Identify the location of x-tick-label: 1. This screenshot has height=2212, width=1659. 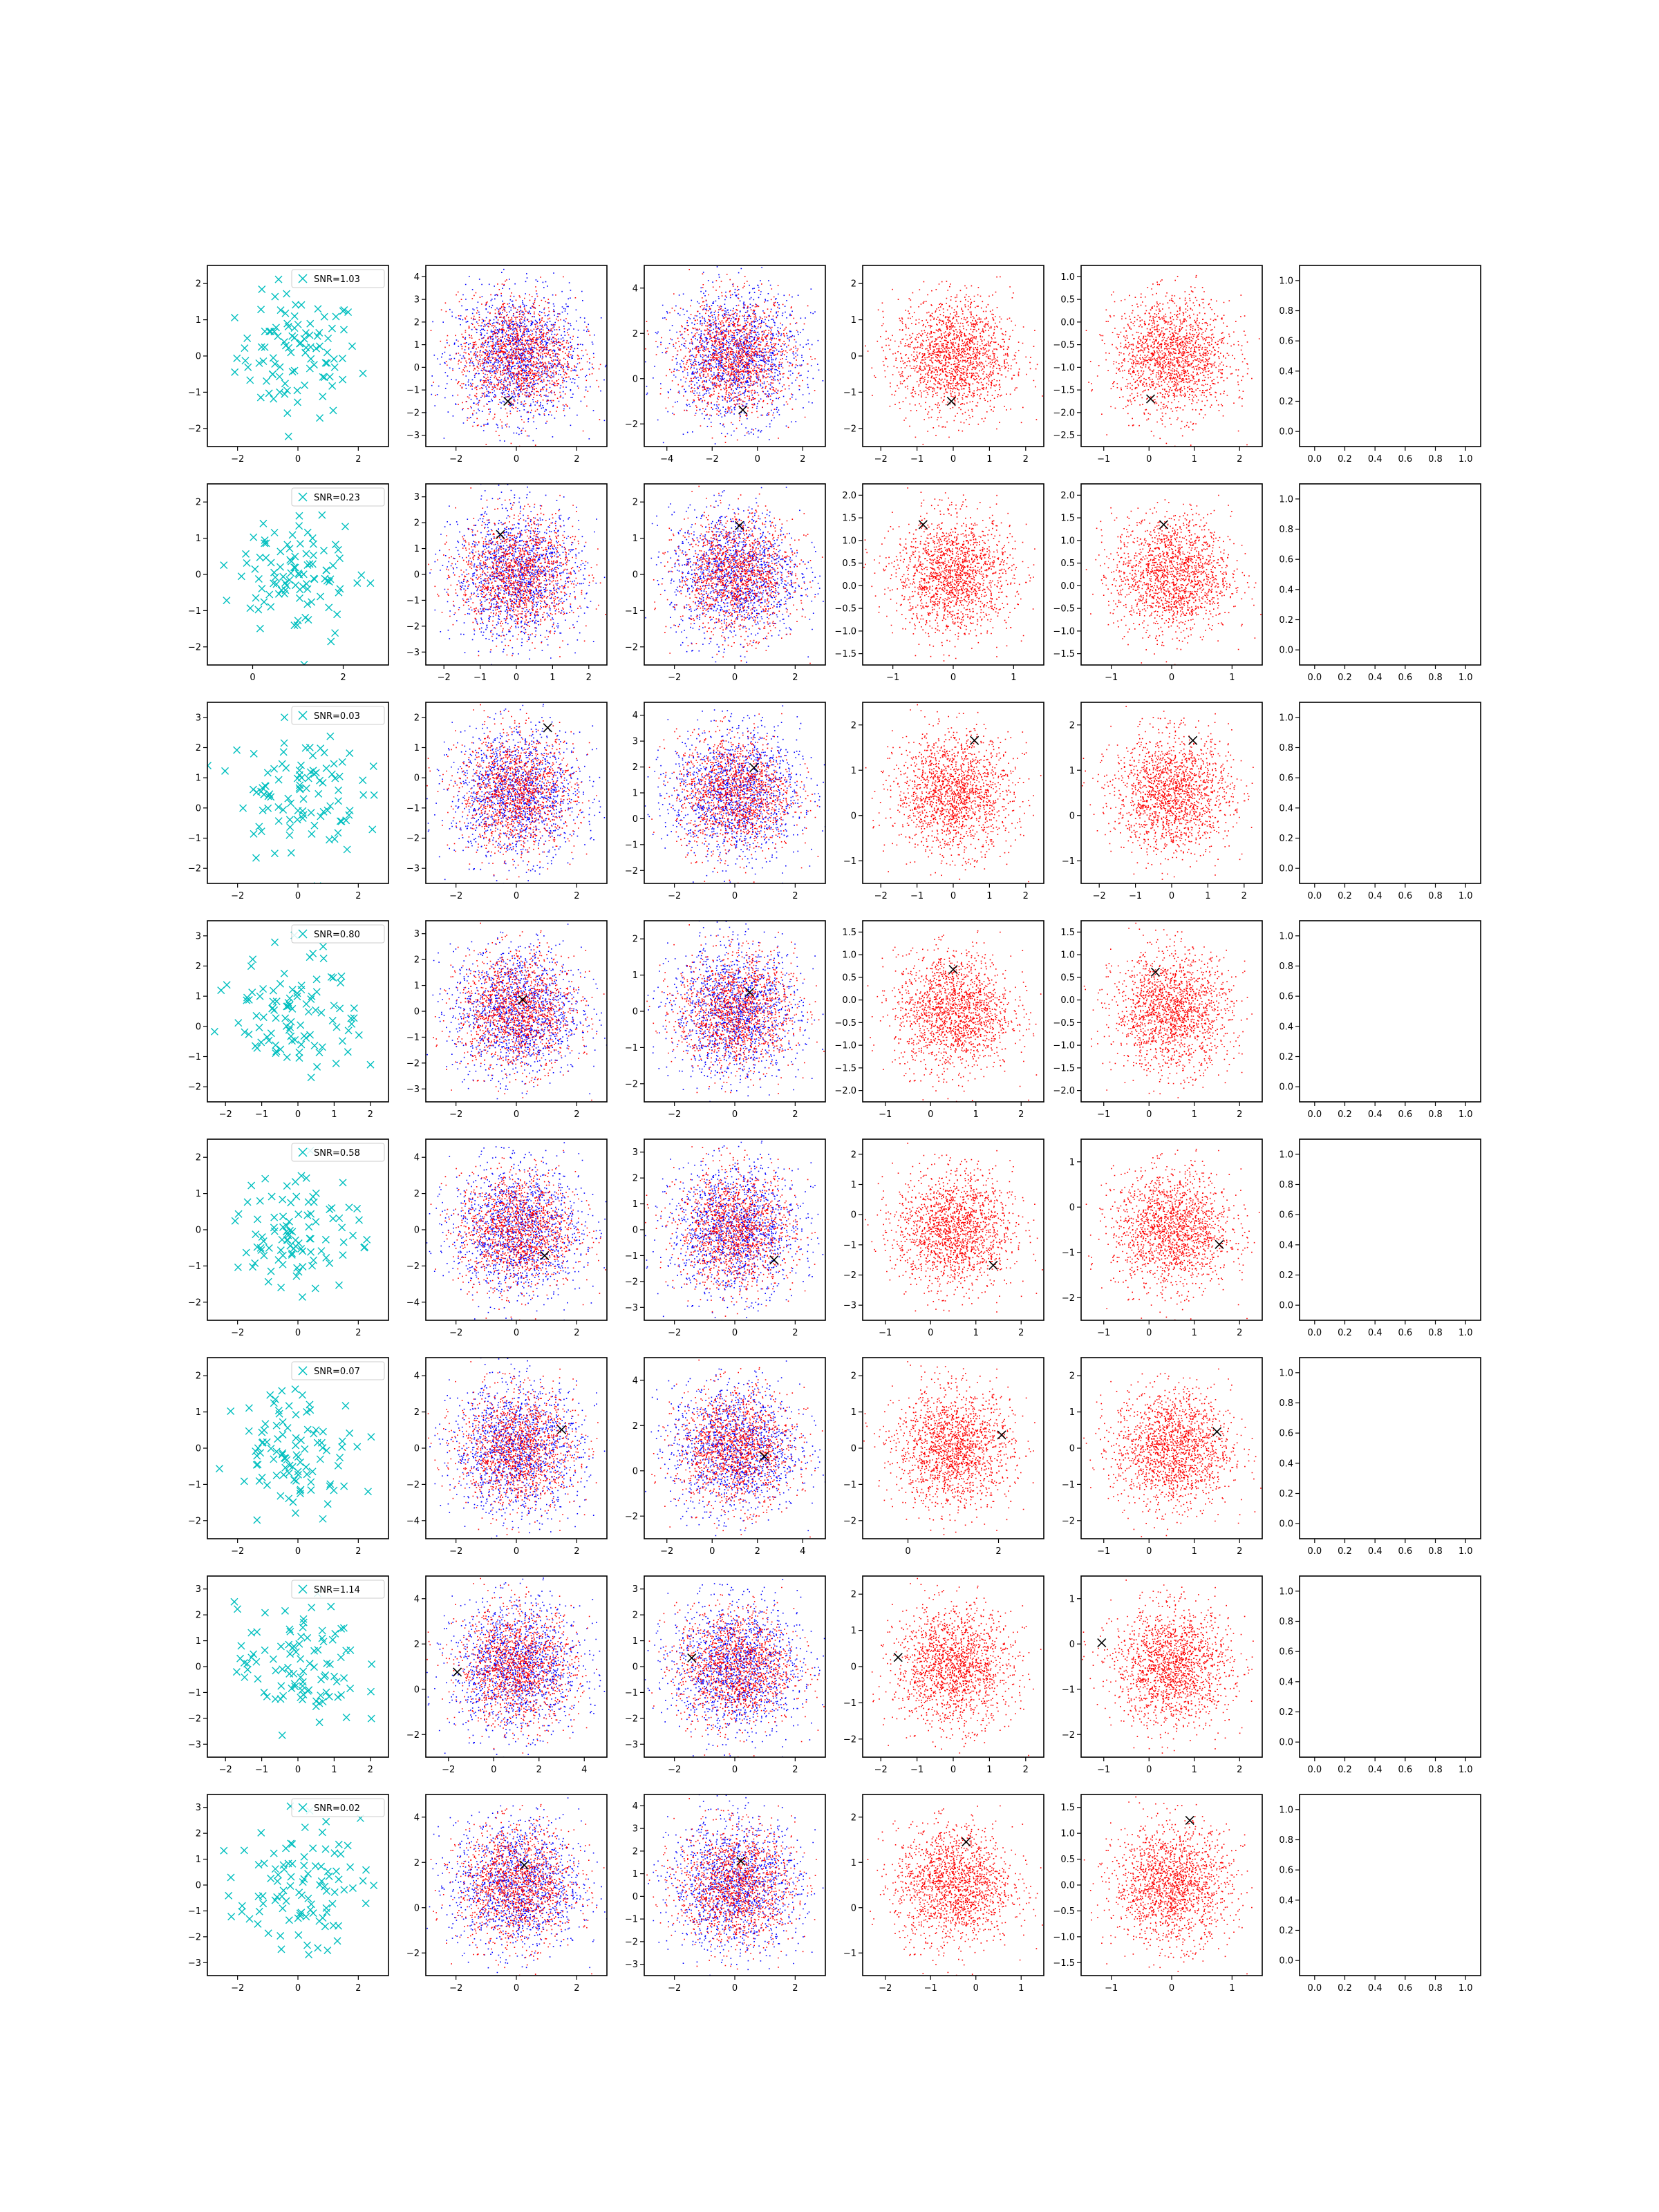
(989, 460).